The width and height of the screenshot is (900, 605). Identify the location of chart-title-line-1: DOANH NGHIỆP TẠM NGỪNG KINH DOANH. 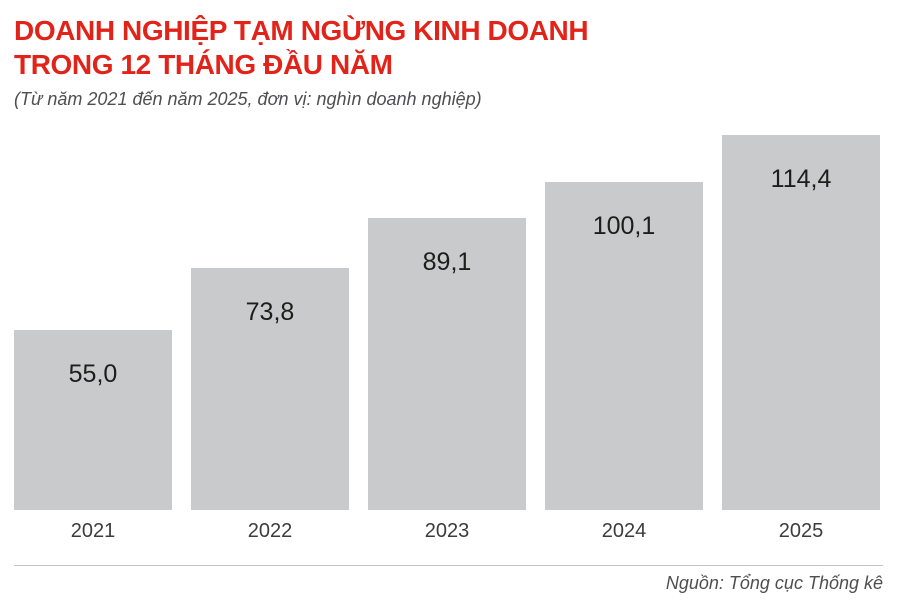
(301, 30).